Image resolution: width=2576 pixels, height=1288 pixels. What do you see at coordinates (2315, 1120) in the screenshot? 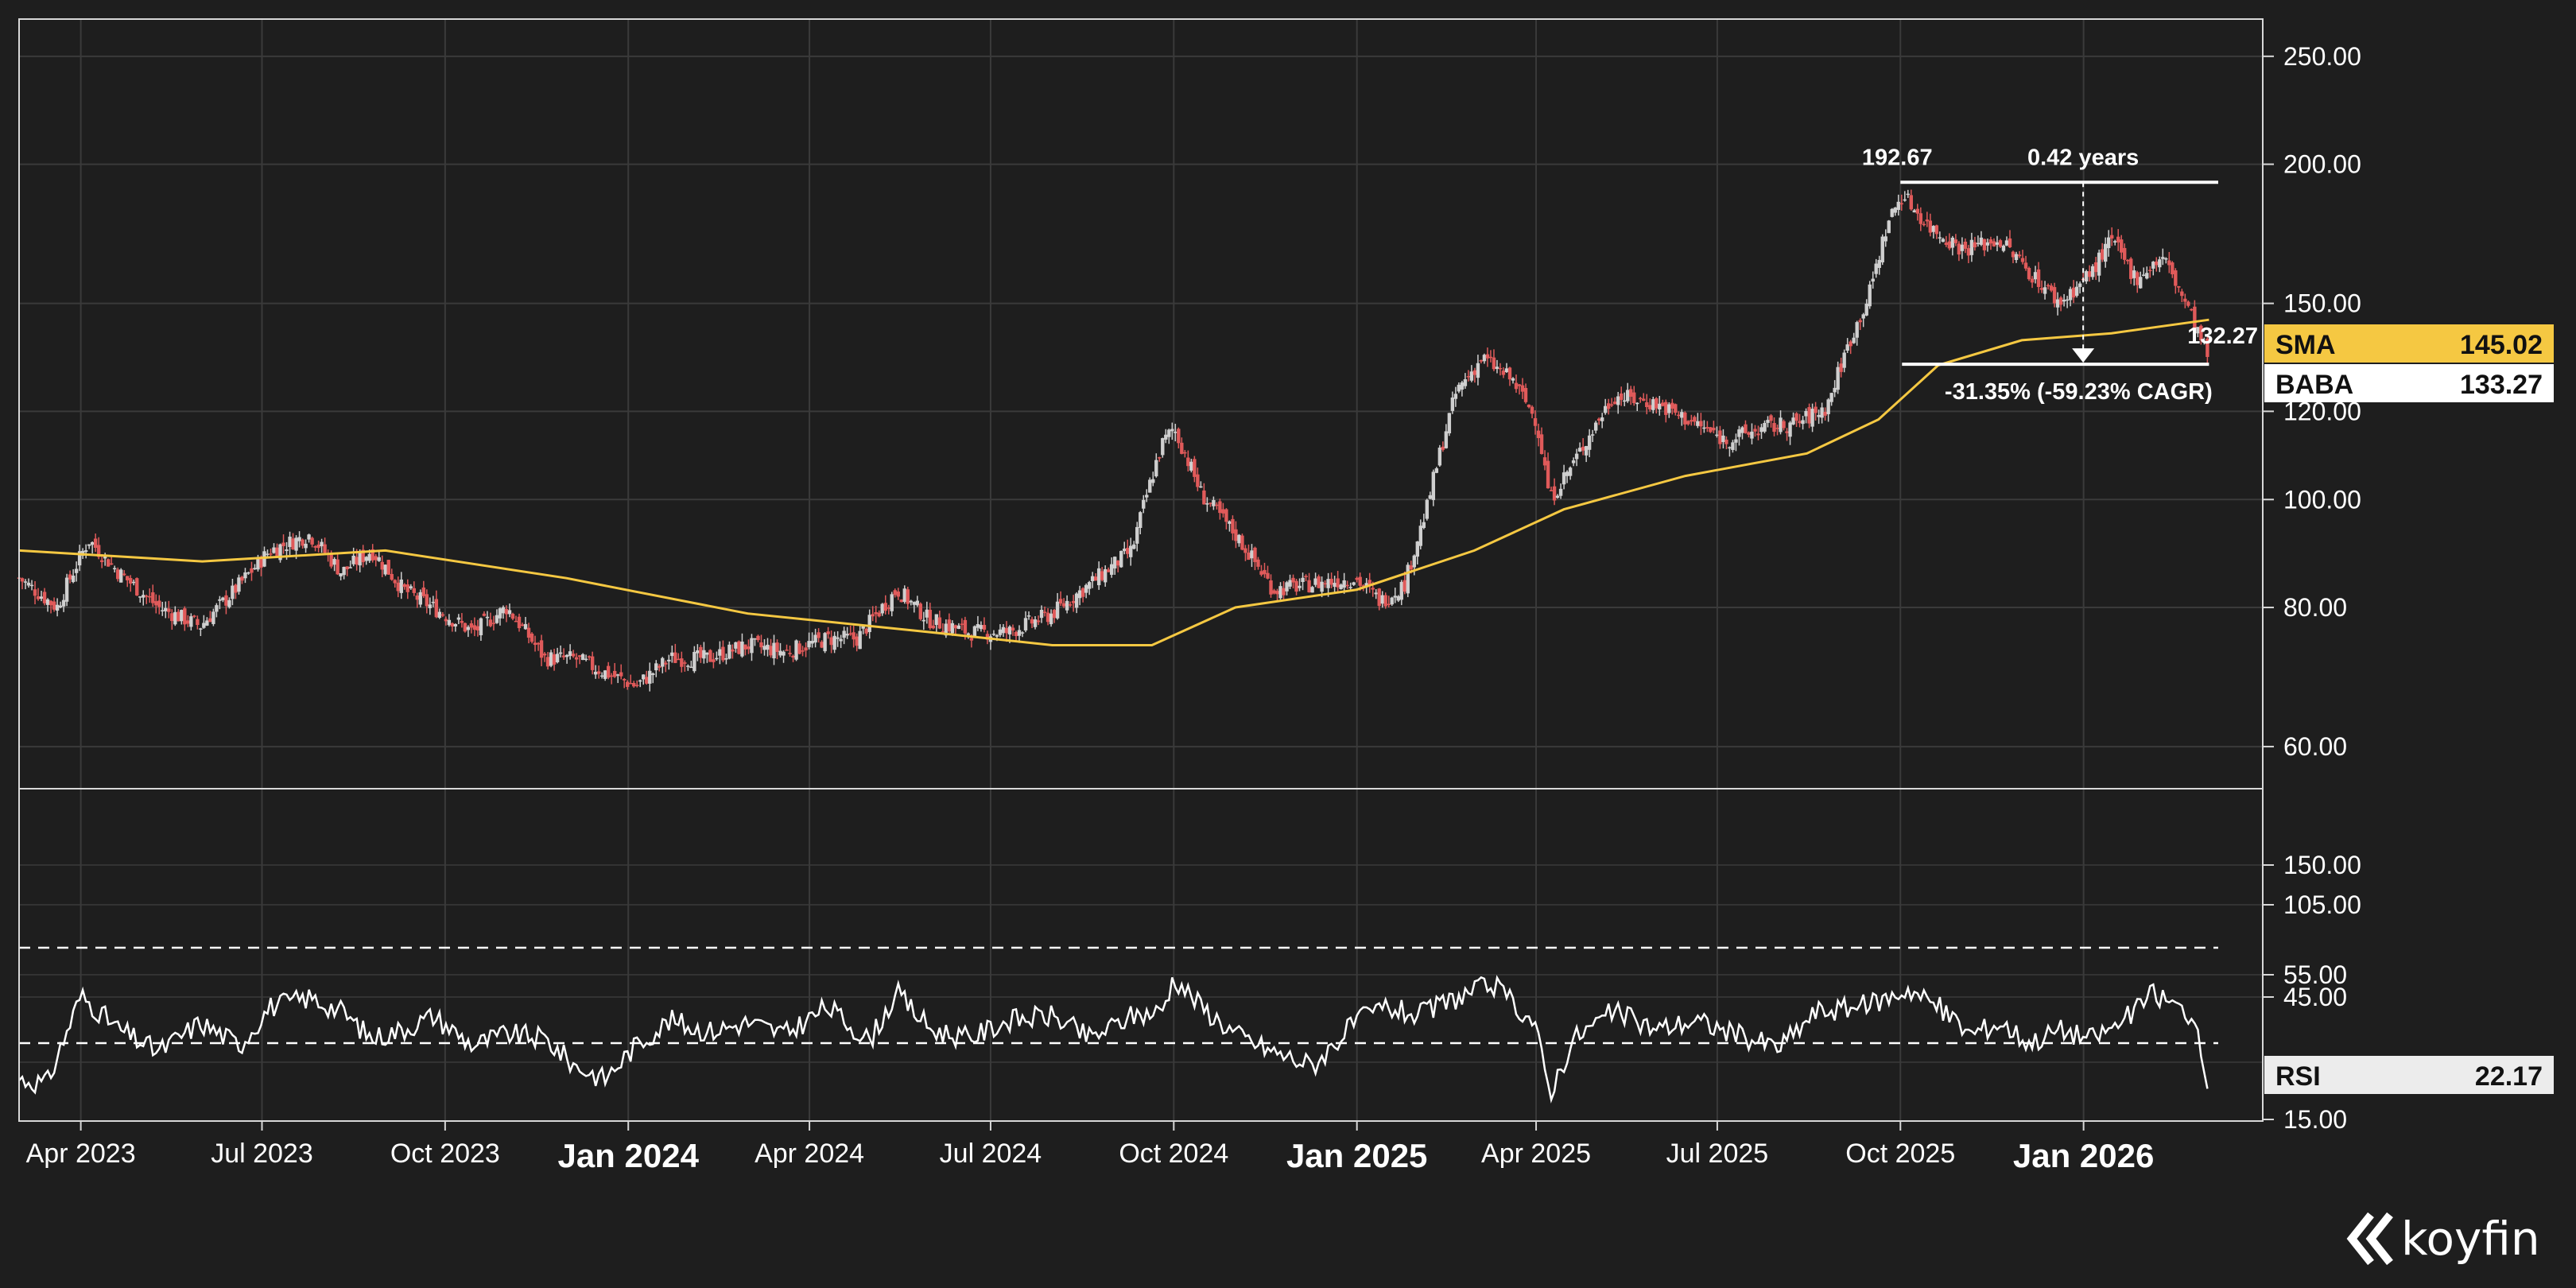
I see `rsi-y-tick-label: 15.00` at bounding box center [2315, 1120].